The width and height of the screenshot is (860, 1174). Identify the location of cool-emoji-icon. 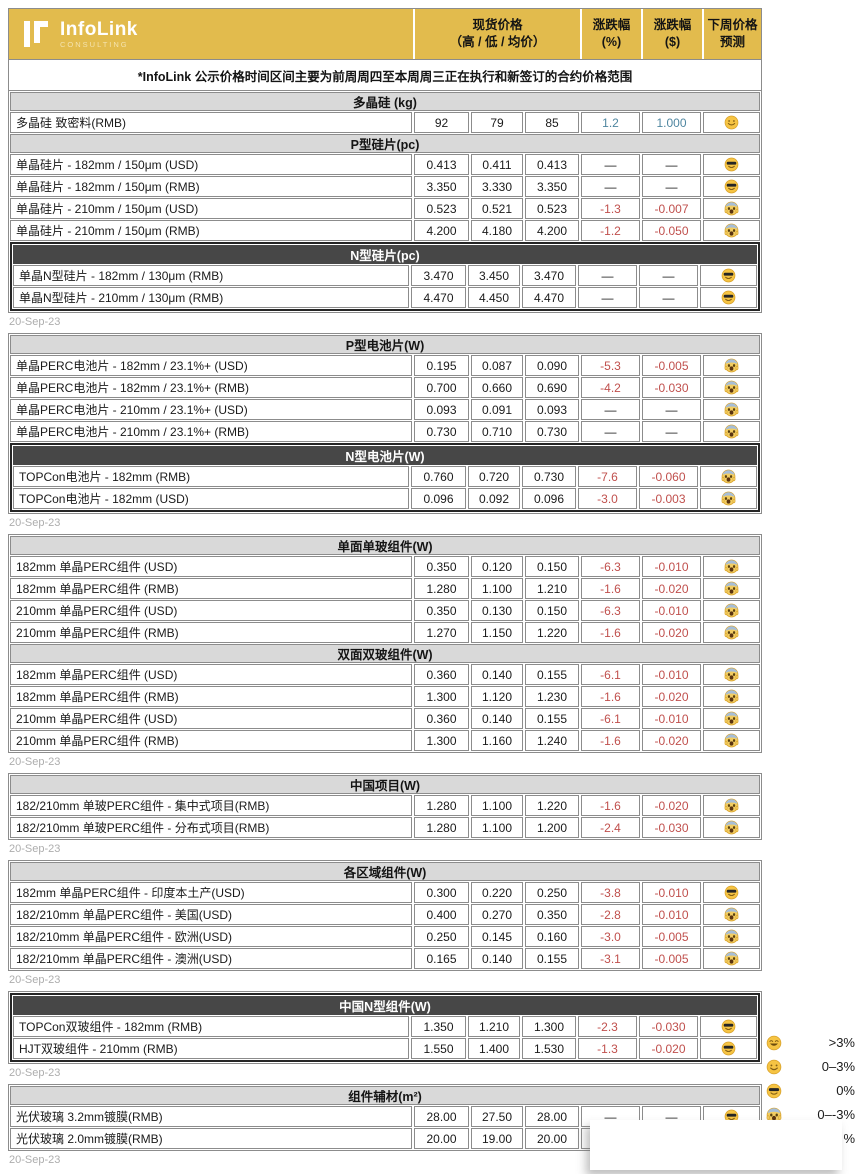
(731, 892).